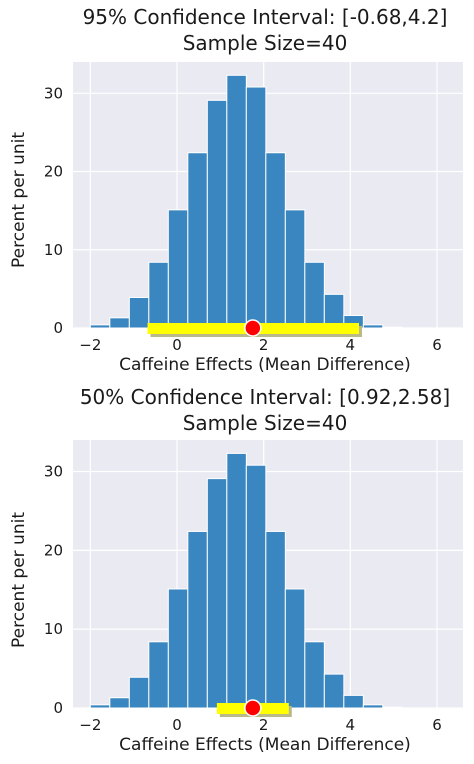 The image size is (474, 764). I want to click on chart-1-title: 95% Confidence Interval: [-0.68,4.2], so click(265, 17).